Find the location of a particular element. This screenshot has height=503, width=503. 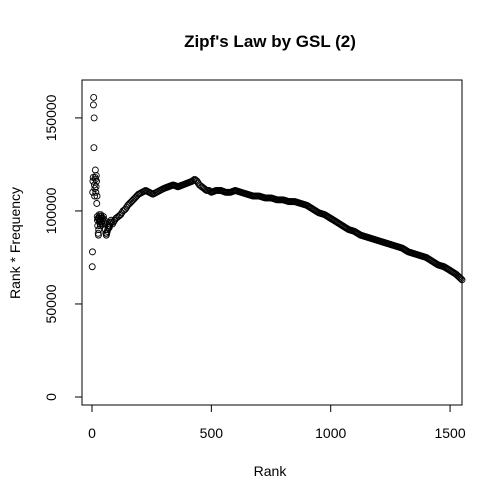

y-axis-label: Rank * Frequency is located at coordinates (15, 243).